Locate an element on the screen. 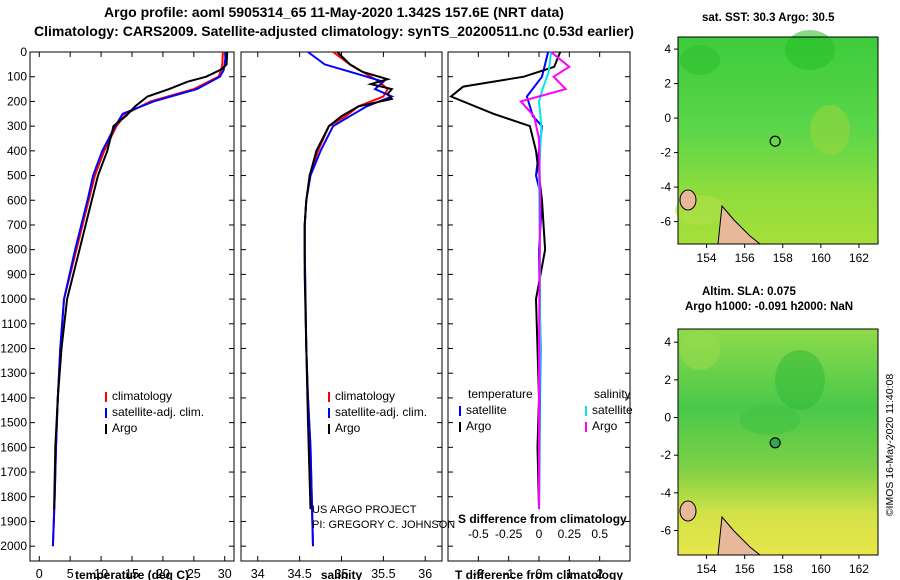  y-tick-label: 400 is located at coordinates (17, 151).